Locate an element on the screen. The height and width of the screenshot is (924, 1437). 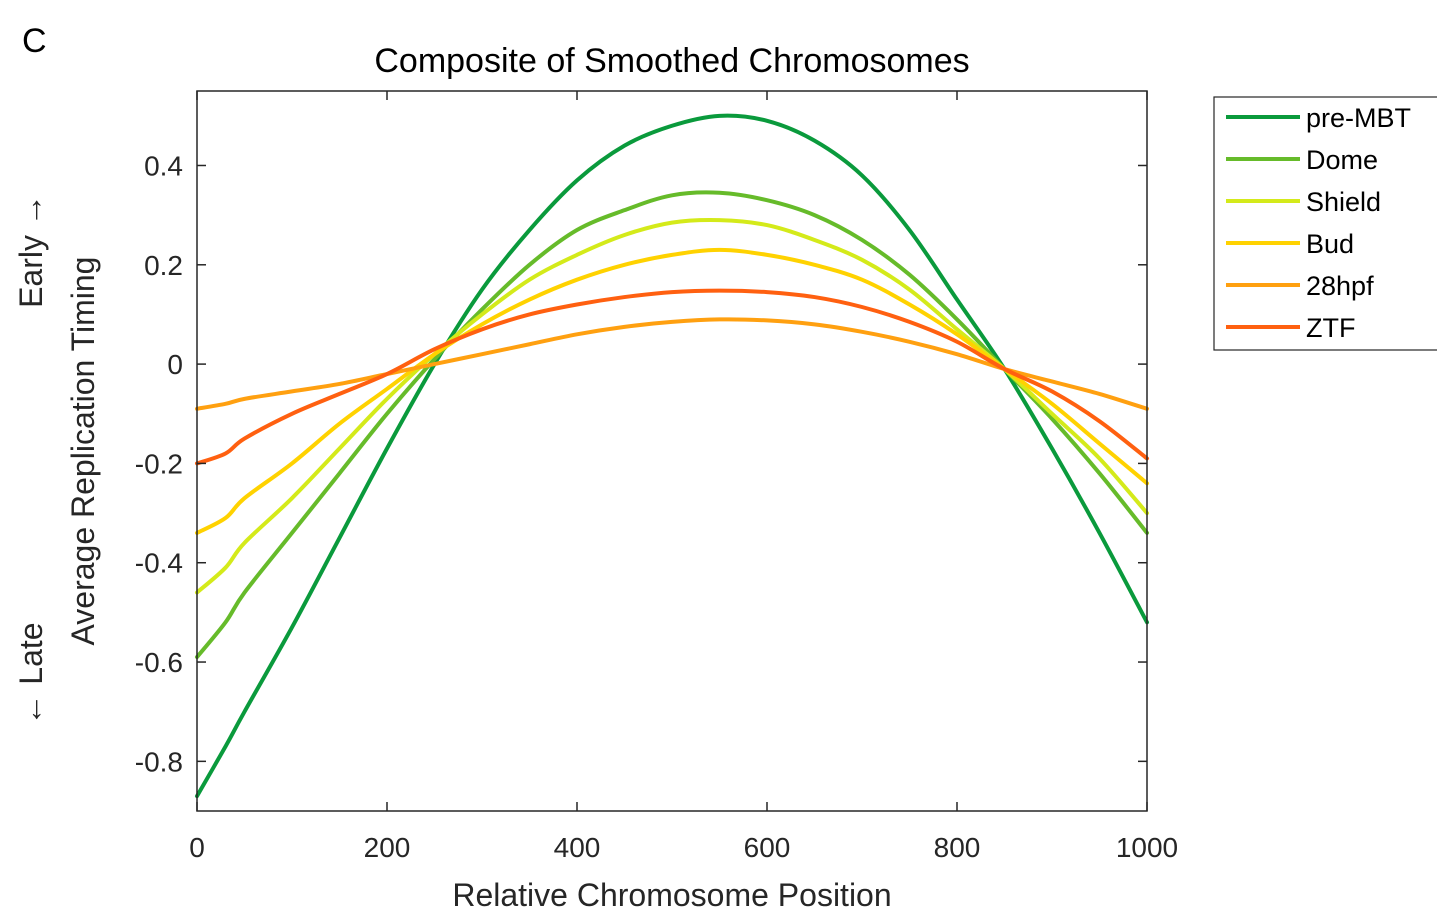
series-line-ztf is located at coordinates (672, 377).